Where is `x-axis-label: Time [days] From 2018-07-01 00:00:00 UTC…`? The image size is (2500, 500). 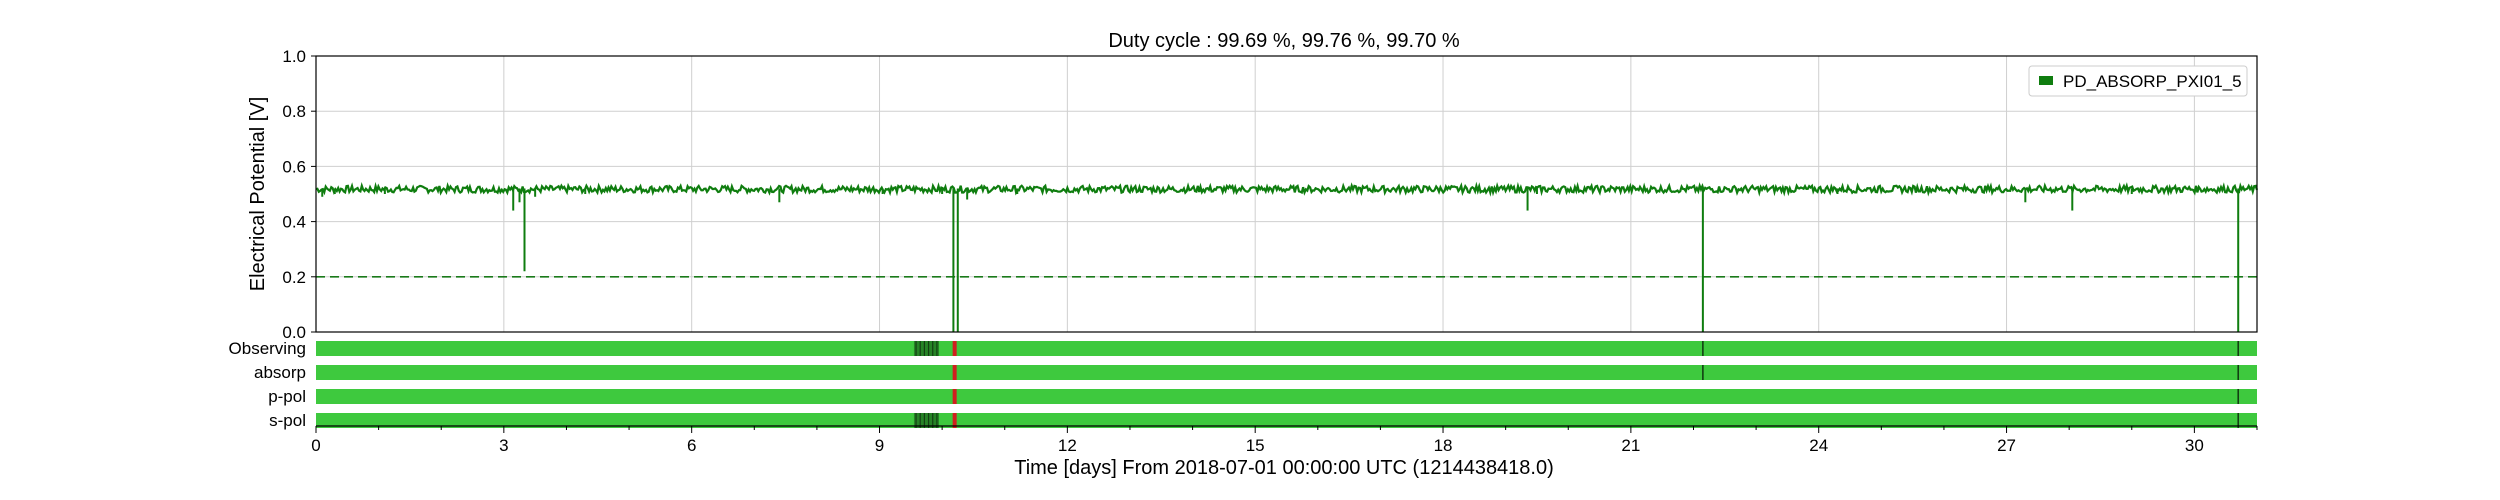
x-axis-label: Time [days] From 2018-07-01 00:00:00 UTC… is located at coordinates (1284, 468).